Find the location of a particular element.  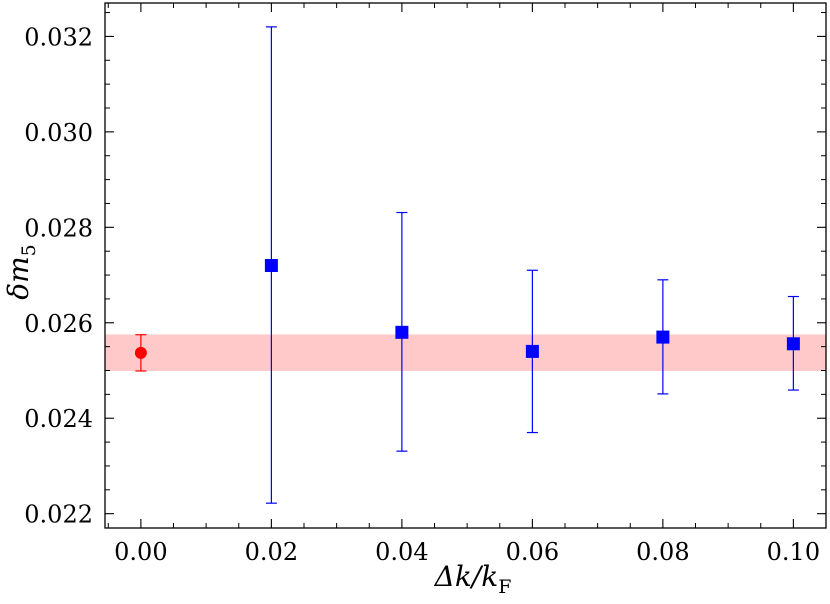

band-layer is located at coordinates (465, 352).